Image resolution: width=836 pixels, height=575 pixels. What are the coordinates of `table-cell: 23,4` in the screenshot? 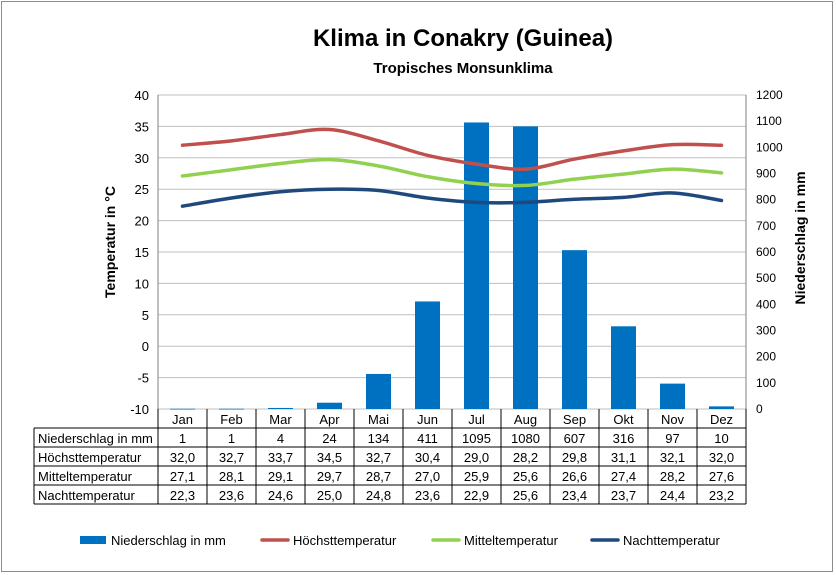 It's located at (574, 495).